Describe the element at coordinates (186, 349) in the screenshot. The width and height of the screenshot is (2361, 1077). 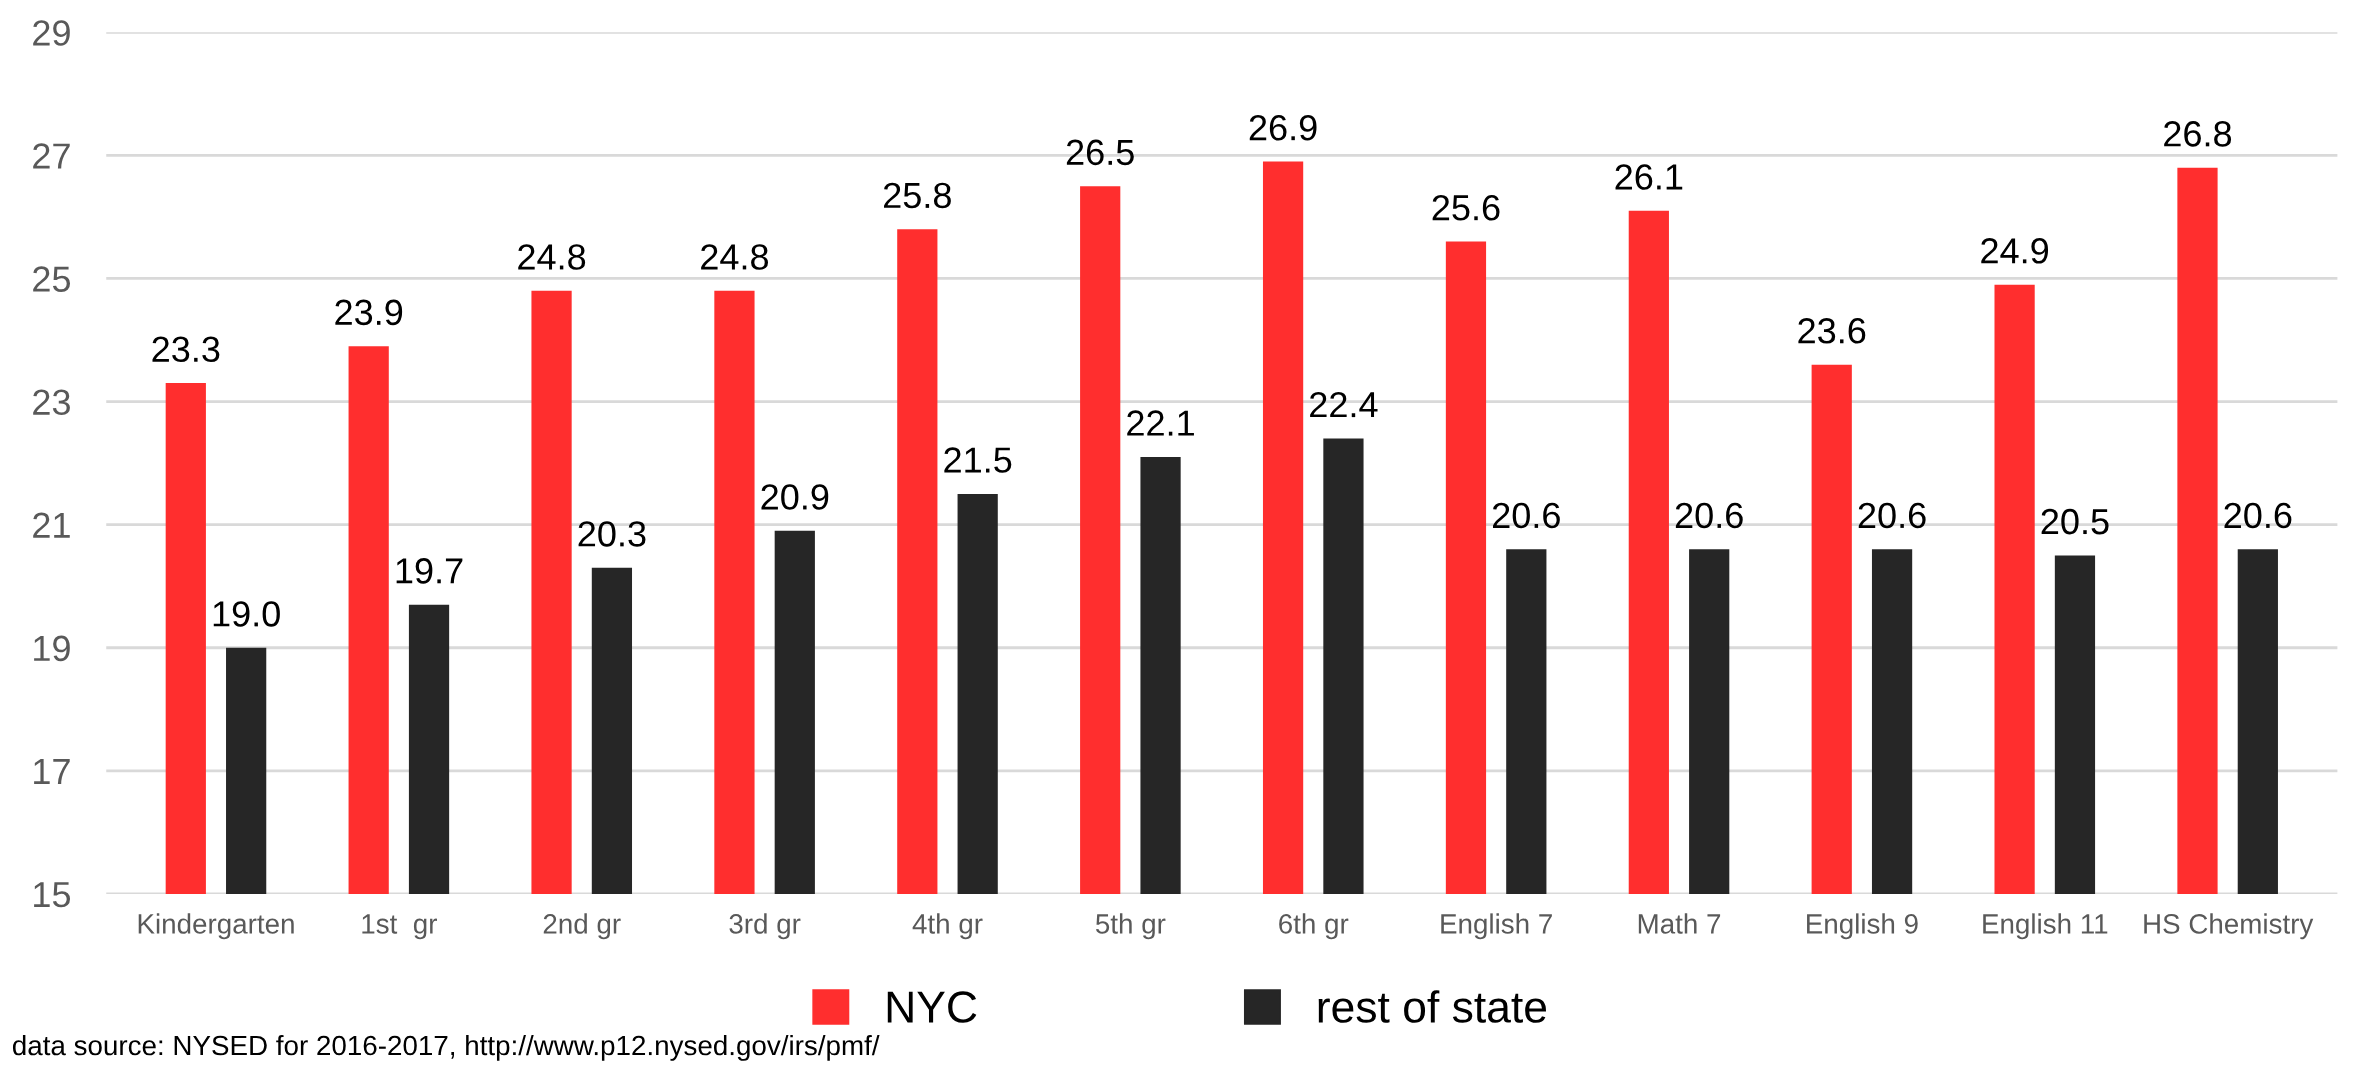
I see `data-label: 23.3` at that location.